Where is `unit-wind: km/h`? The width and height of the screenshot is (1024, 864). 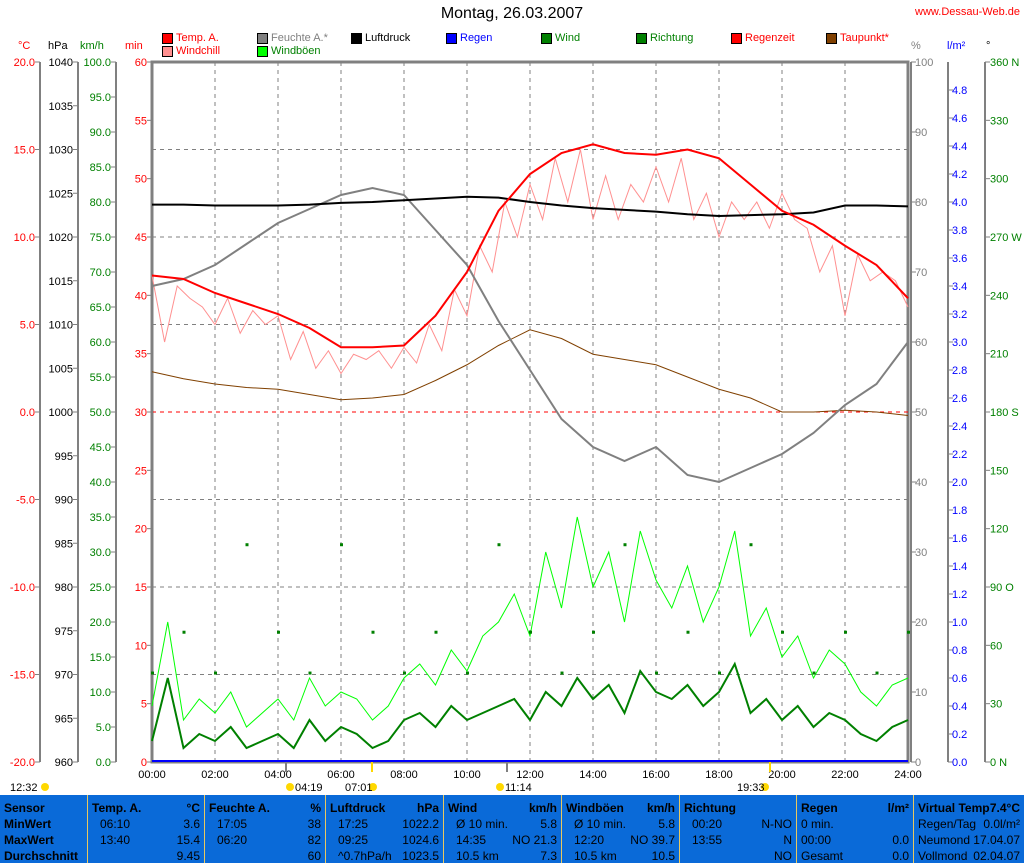 unit-wind: km/h is located at coordinates (92, 46).